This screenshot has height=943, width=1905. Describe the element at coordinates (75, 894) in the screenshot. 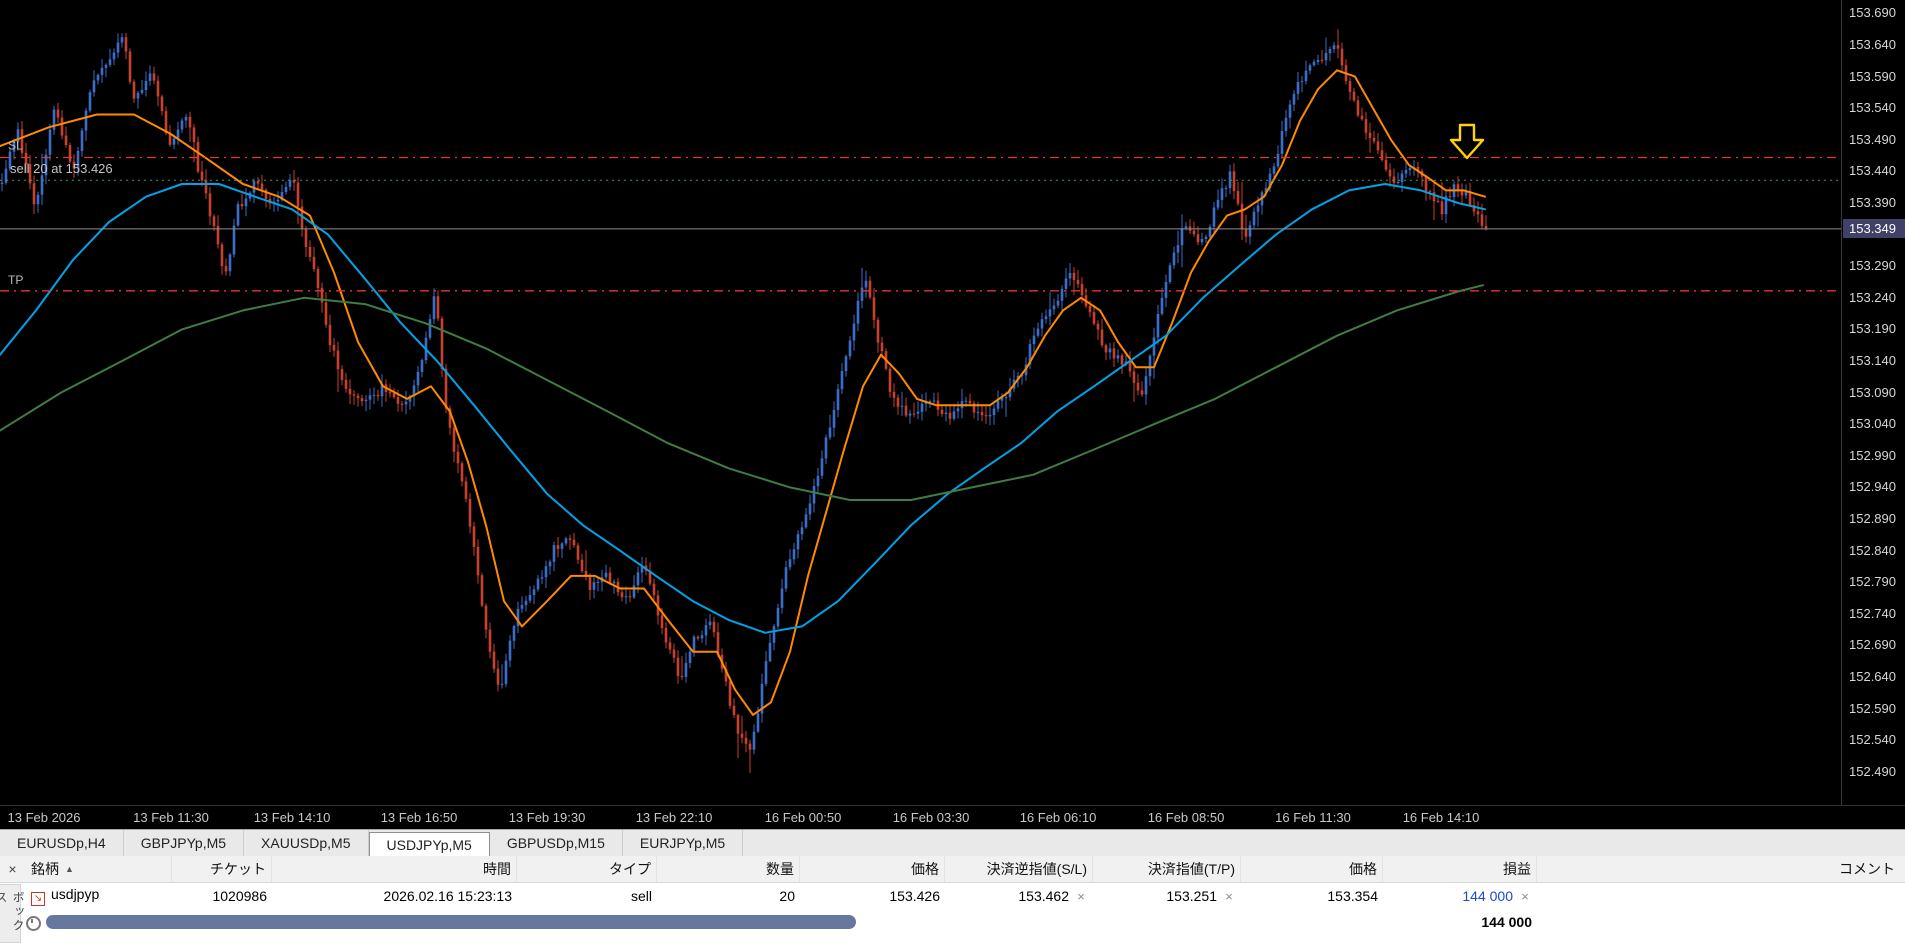

I see `position-symbol: usdjpyp` at that location.